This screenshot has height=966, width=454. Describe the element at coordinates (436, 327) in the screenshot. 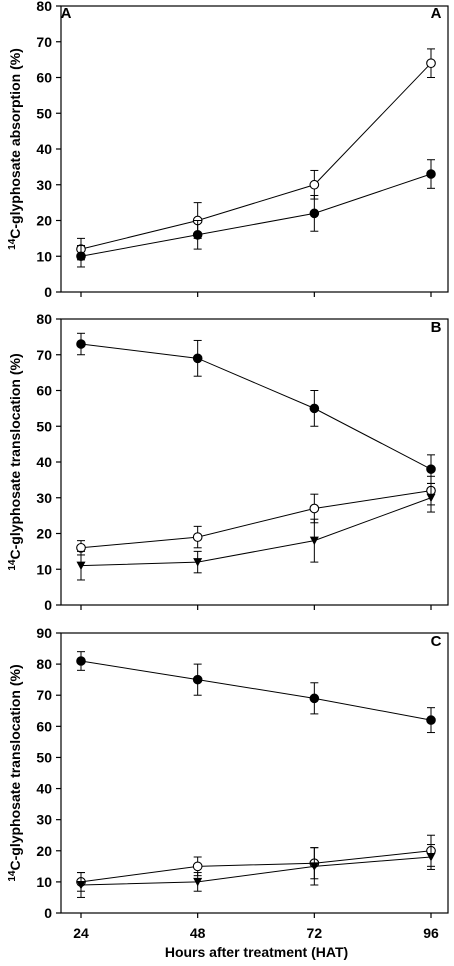

I see `panel-letter: B` at that location.